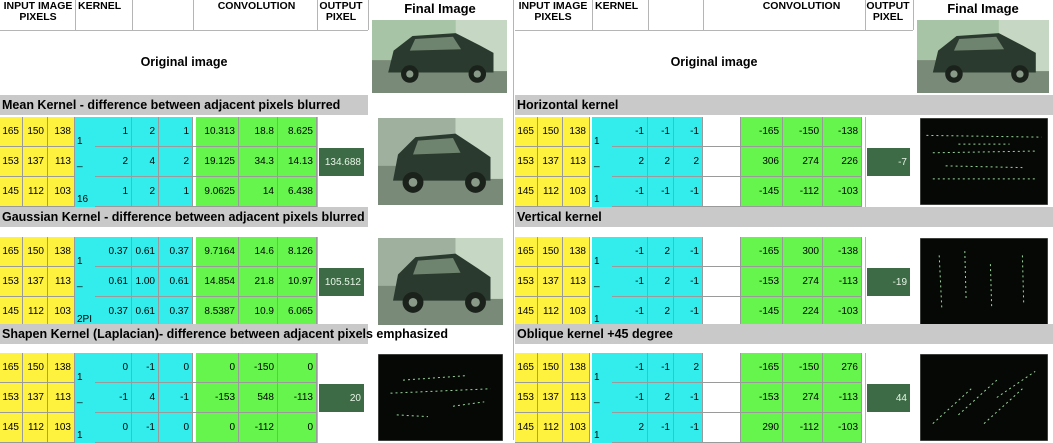 This screenshot has height=443, width=1053. I want to click on input-pixel-cell: 103, so click(61, 428).